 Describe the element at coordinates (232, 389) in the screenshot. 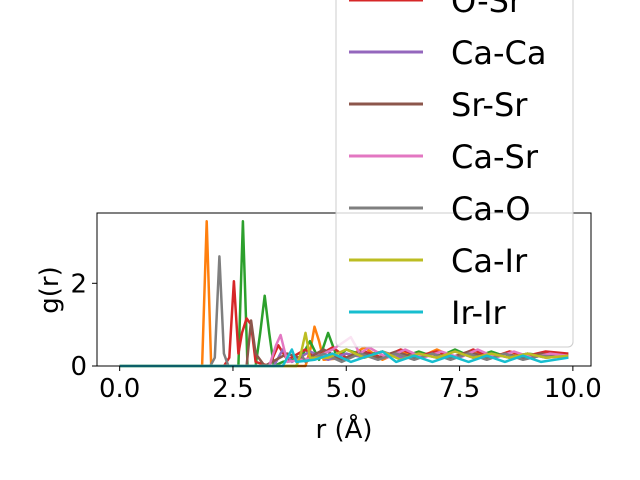

I see `x-tick-label: 2.5` at that location.